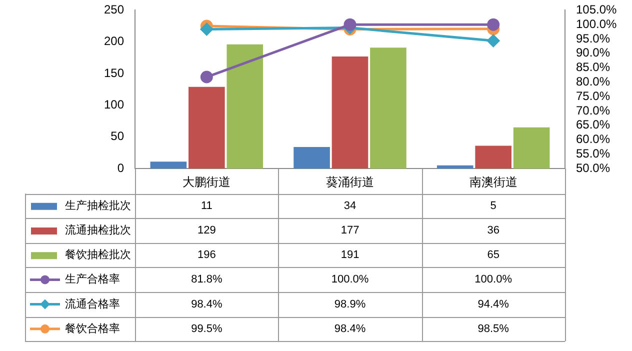 Image resolution: width=632 pixels, height=351 pixels. What do you see at coordinates (593, 153) in the screenshot?
I see `y2-tick-label: 55.0%` at bounding box center [593, 153].